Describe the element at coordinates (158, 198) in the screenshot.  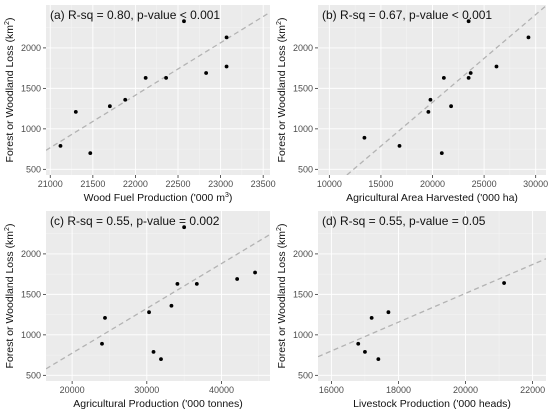
I see `x-axis-title: Wood Fuel Production ('000 m3)` at that location.